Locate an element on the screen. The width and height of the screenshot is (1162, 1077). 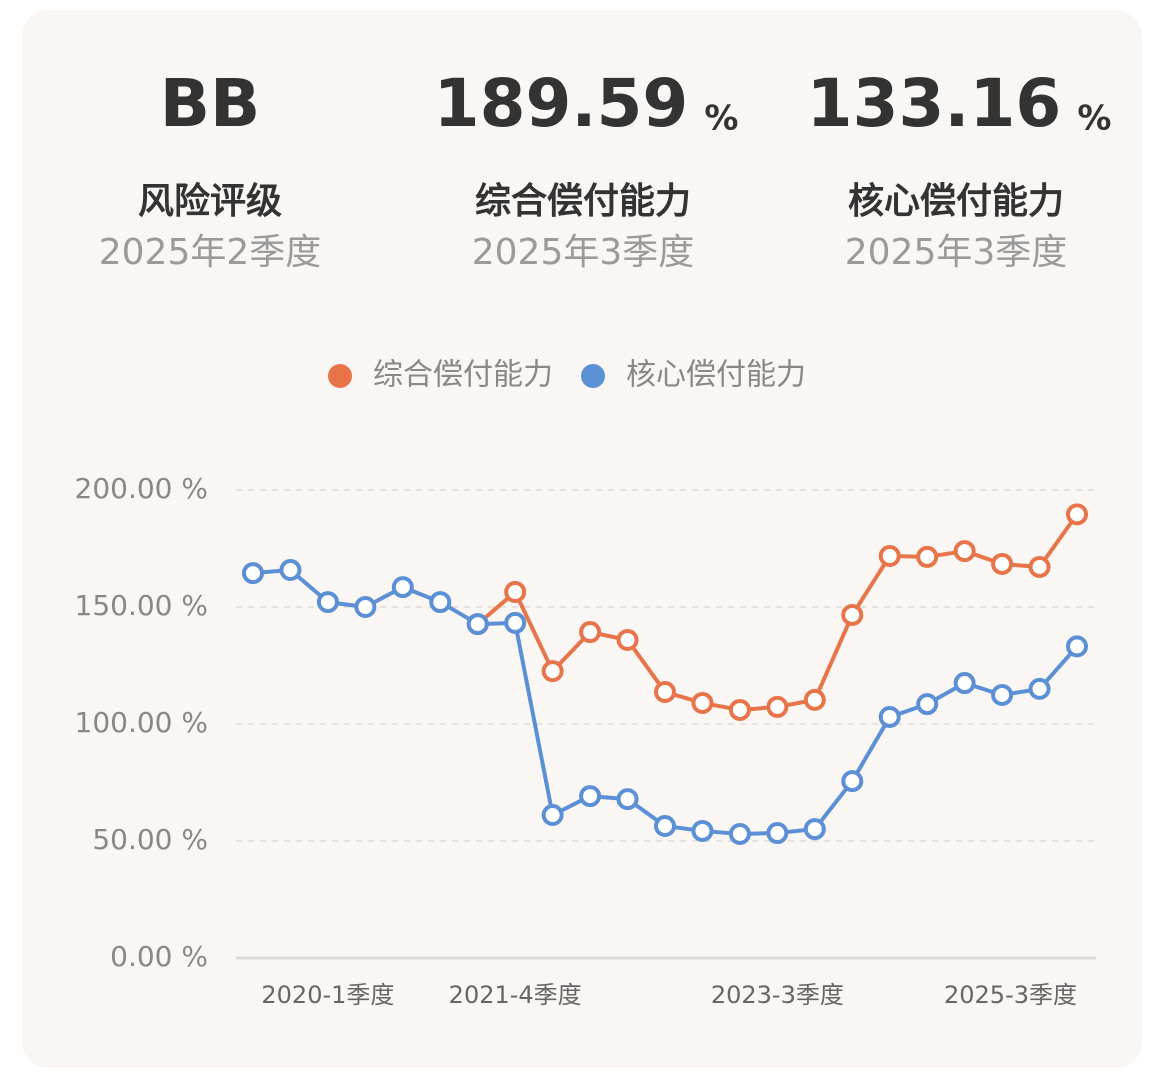
stat-value: BB is located at coordinates (210, 103).